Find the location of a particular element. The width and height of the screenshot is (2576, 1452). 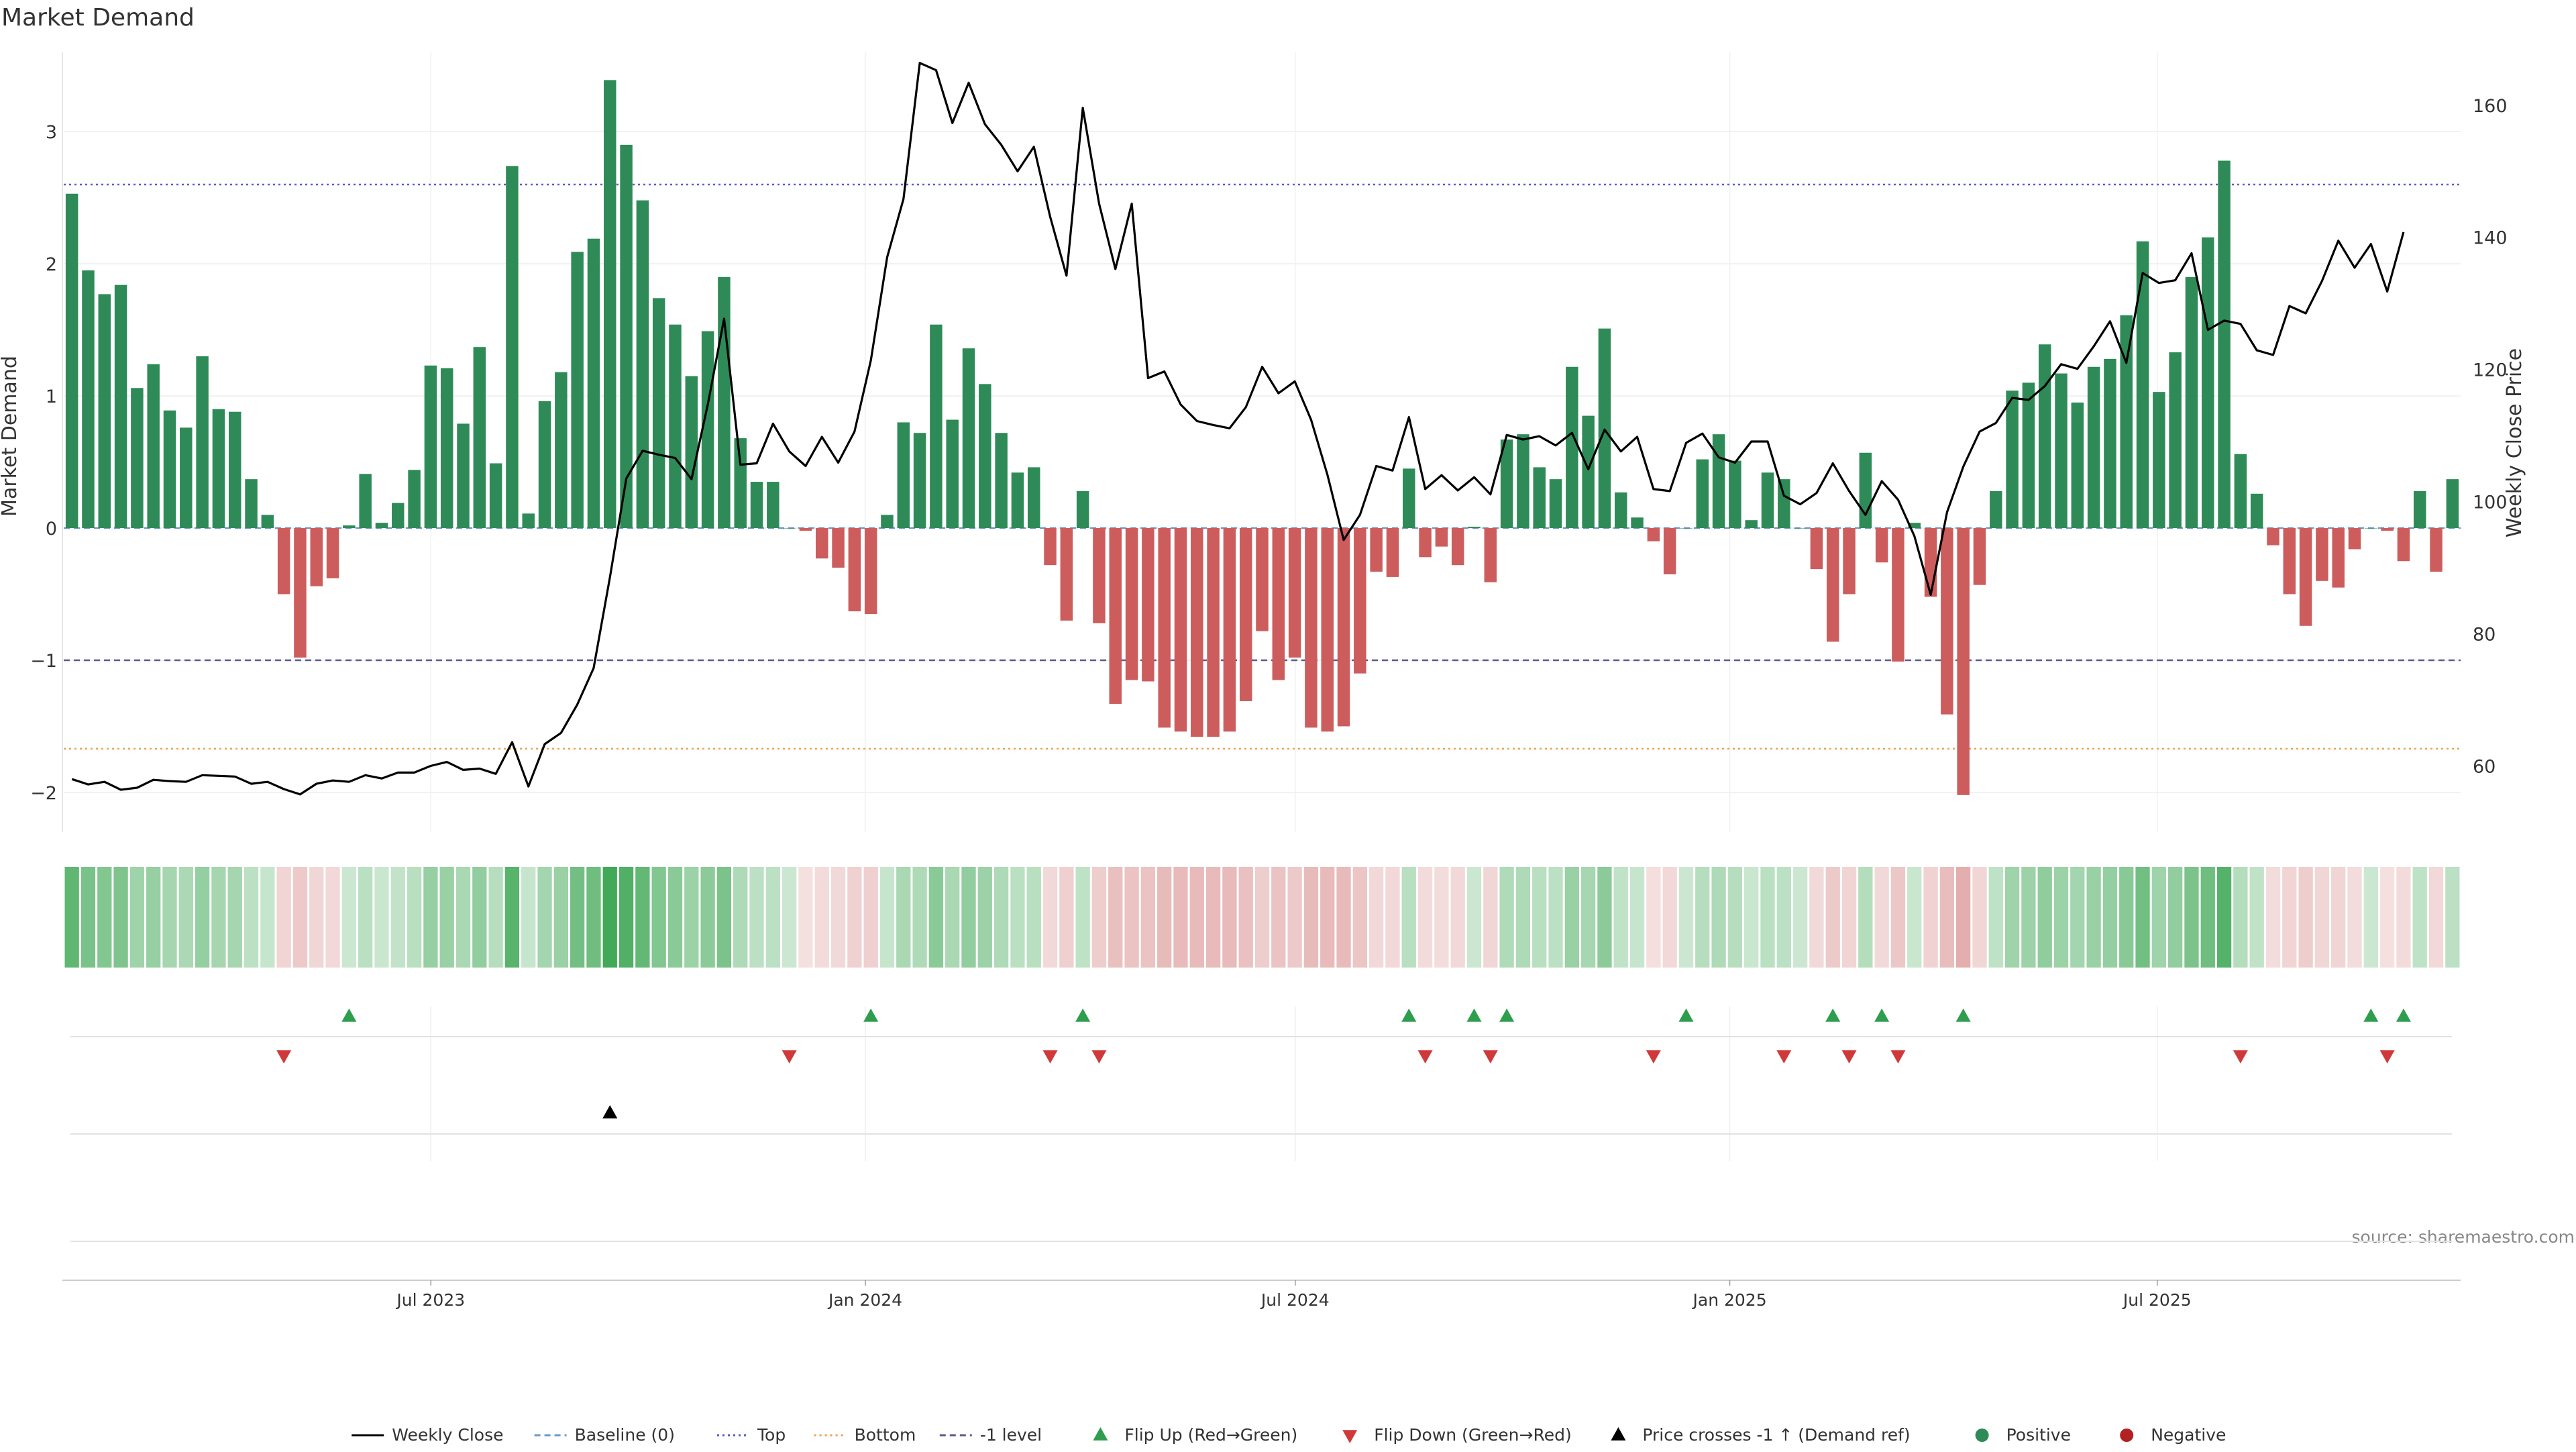

legend-label: Positive is located at coordinates (2038, 1435).